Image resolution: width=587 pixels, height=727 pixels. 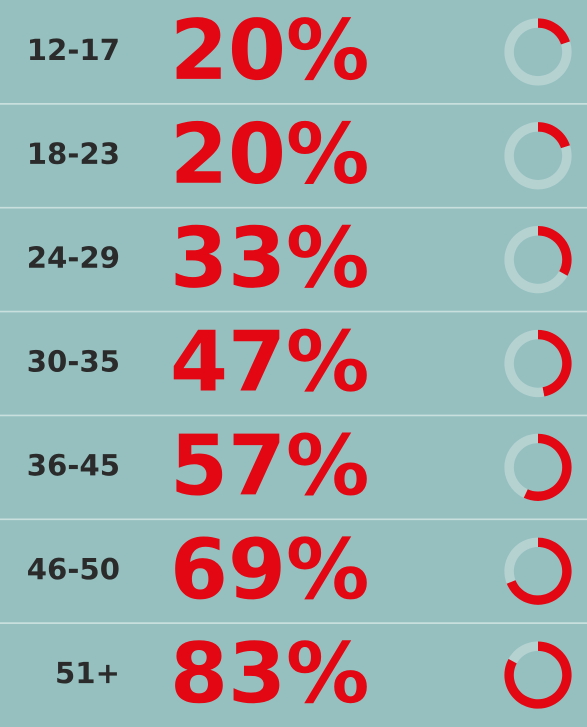 What do you see at coordinates (270, 360) in the screenshot?
I see `data-label: 47%` at bounding box center [270, 360].